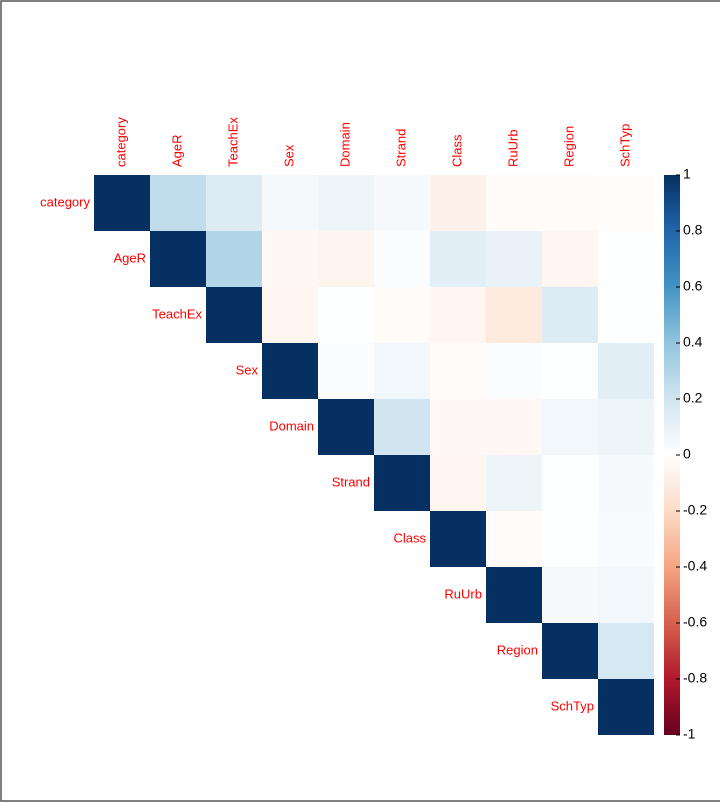  What do you see at coordinates (129, 257) in the screenshot?
I see `row-label: AgeR` at bounding box center [129, 257].